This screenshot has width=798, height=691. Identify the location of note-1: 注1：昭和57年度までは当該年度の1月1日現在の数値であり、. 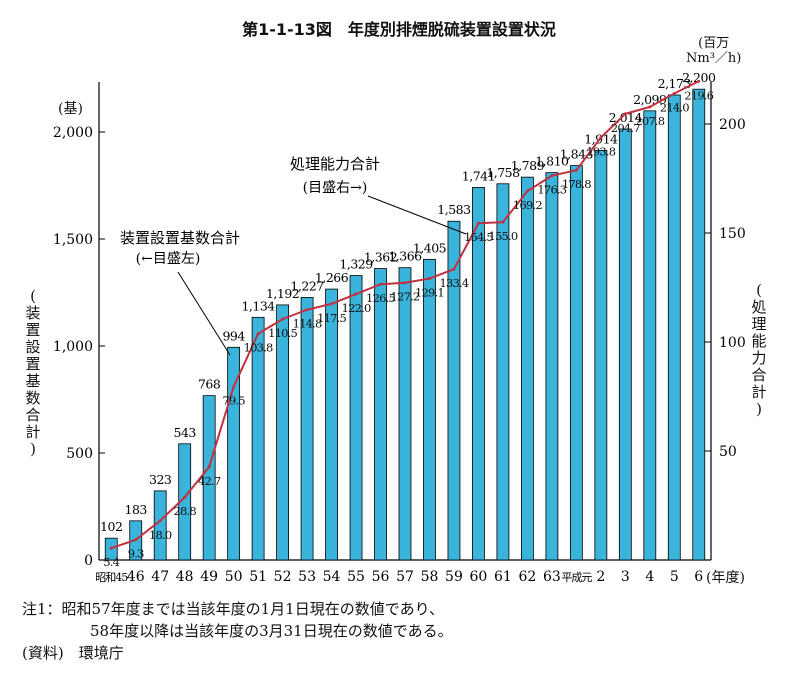
(233, 609).